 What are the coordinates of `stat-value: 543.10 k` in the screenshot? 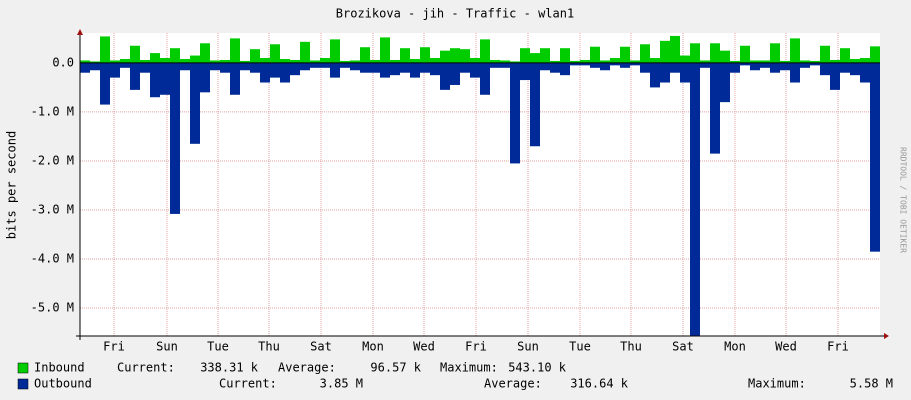 It's located at (537, 368).